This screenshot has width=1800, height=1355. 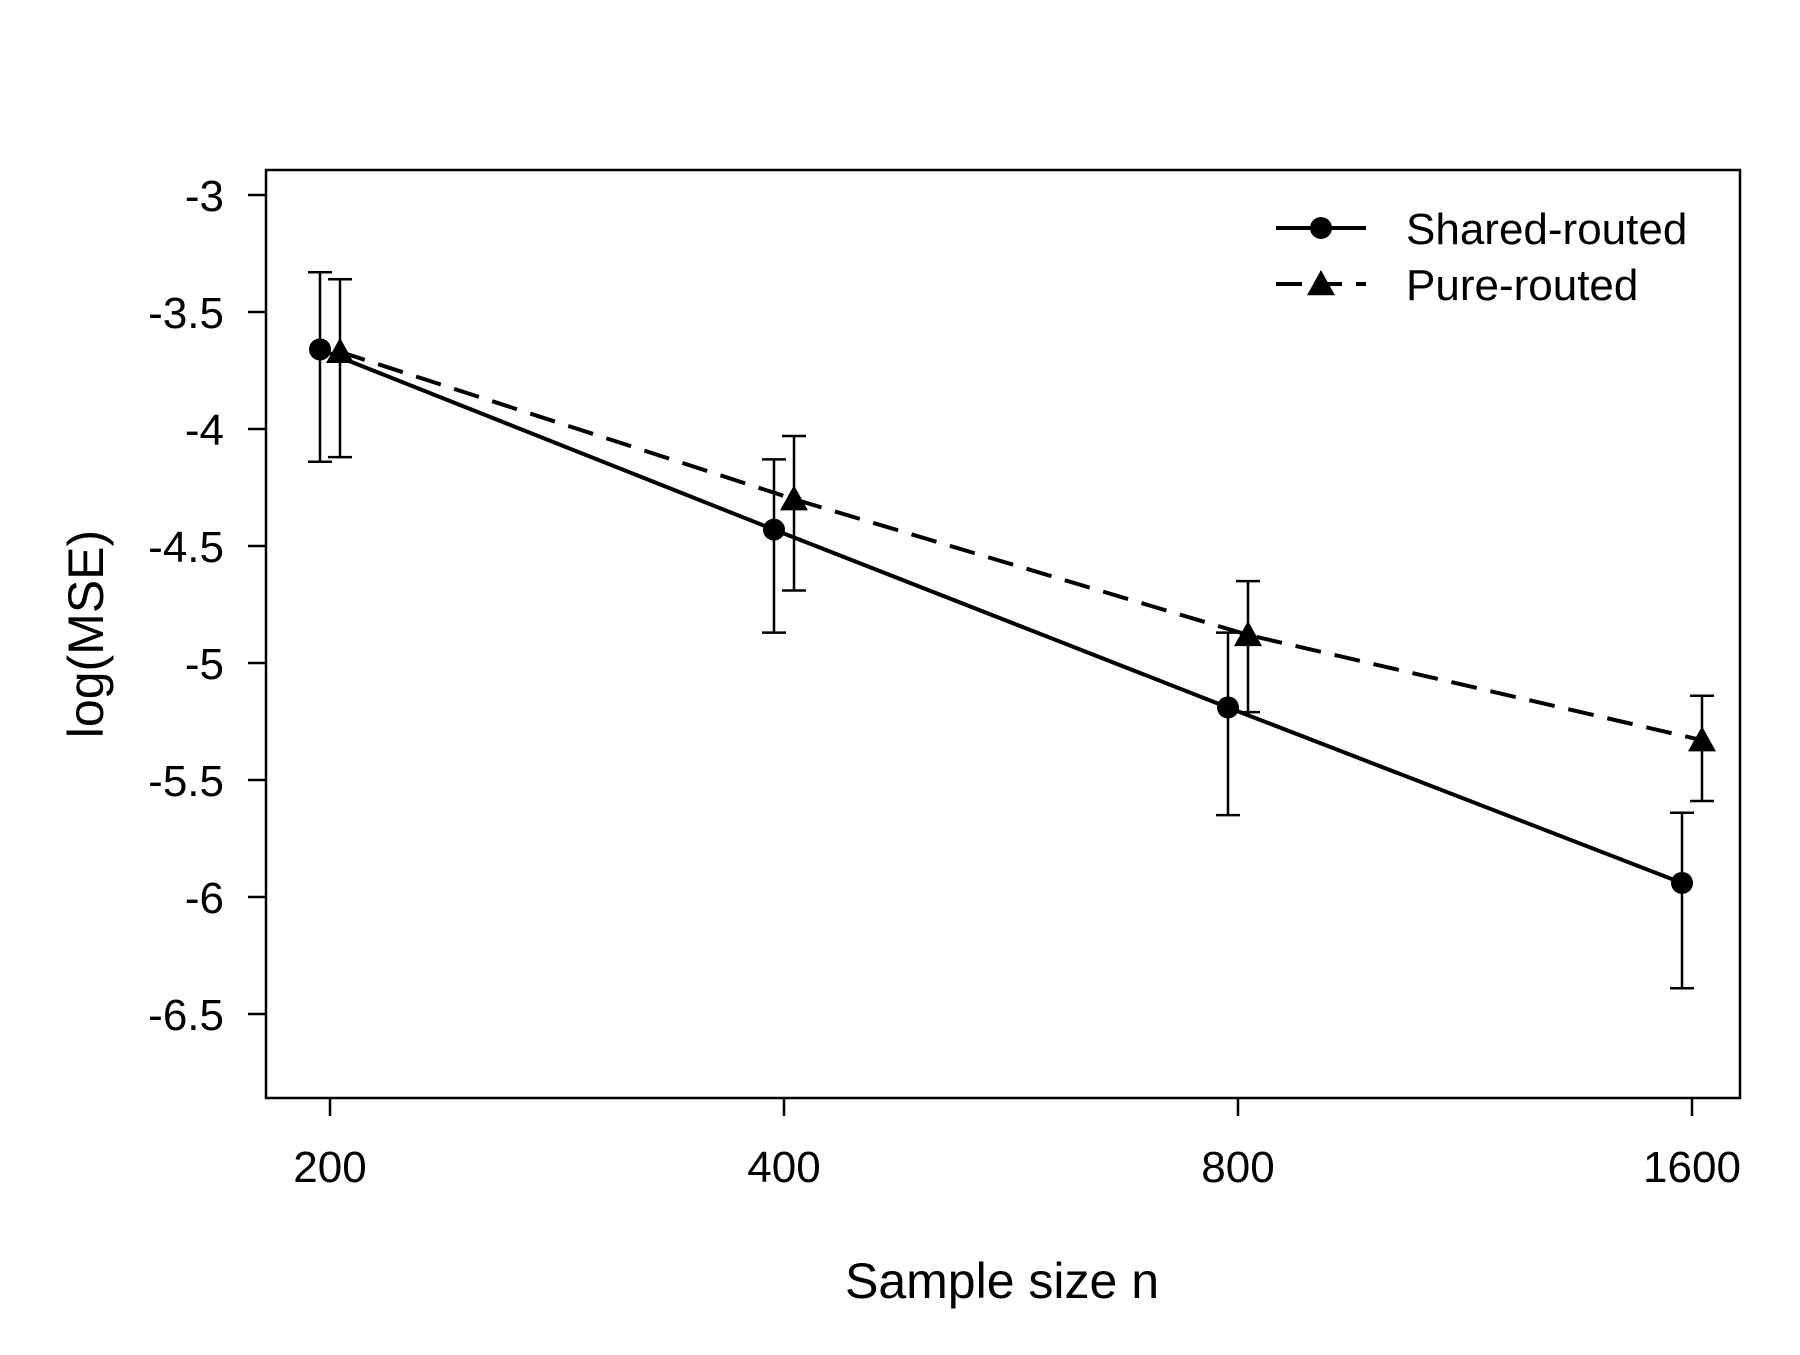 I want to click on x-axis: 200 400 800 1600, so click(x=1017, y=1145).